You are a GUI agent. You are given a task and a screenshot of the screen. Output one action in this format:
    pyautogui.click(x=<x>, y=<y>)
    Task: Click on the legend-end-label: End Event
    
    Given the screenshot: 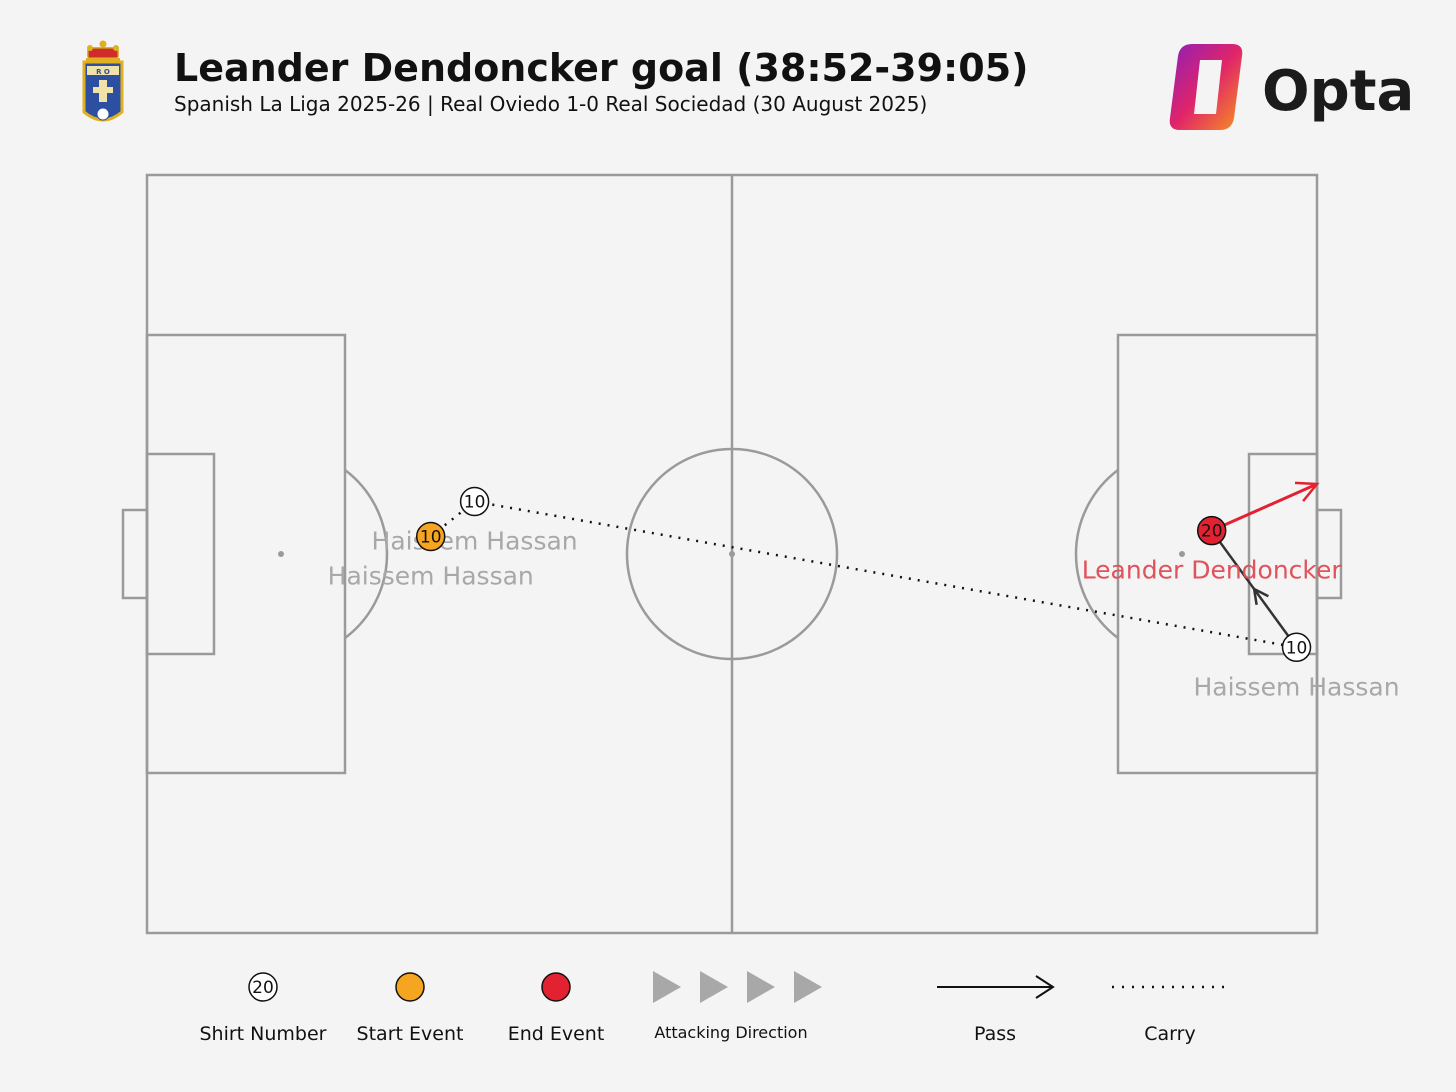 What is the action you would take?
    pyautogui.click(x=556, y=1034)
    